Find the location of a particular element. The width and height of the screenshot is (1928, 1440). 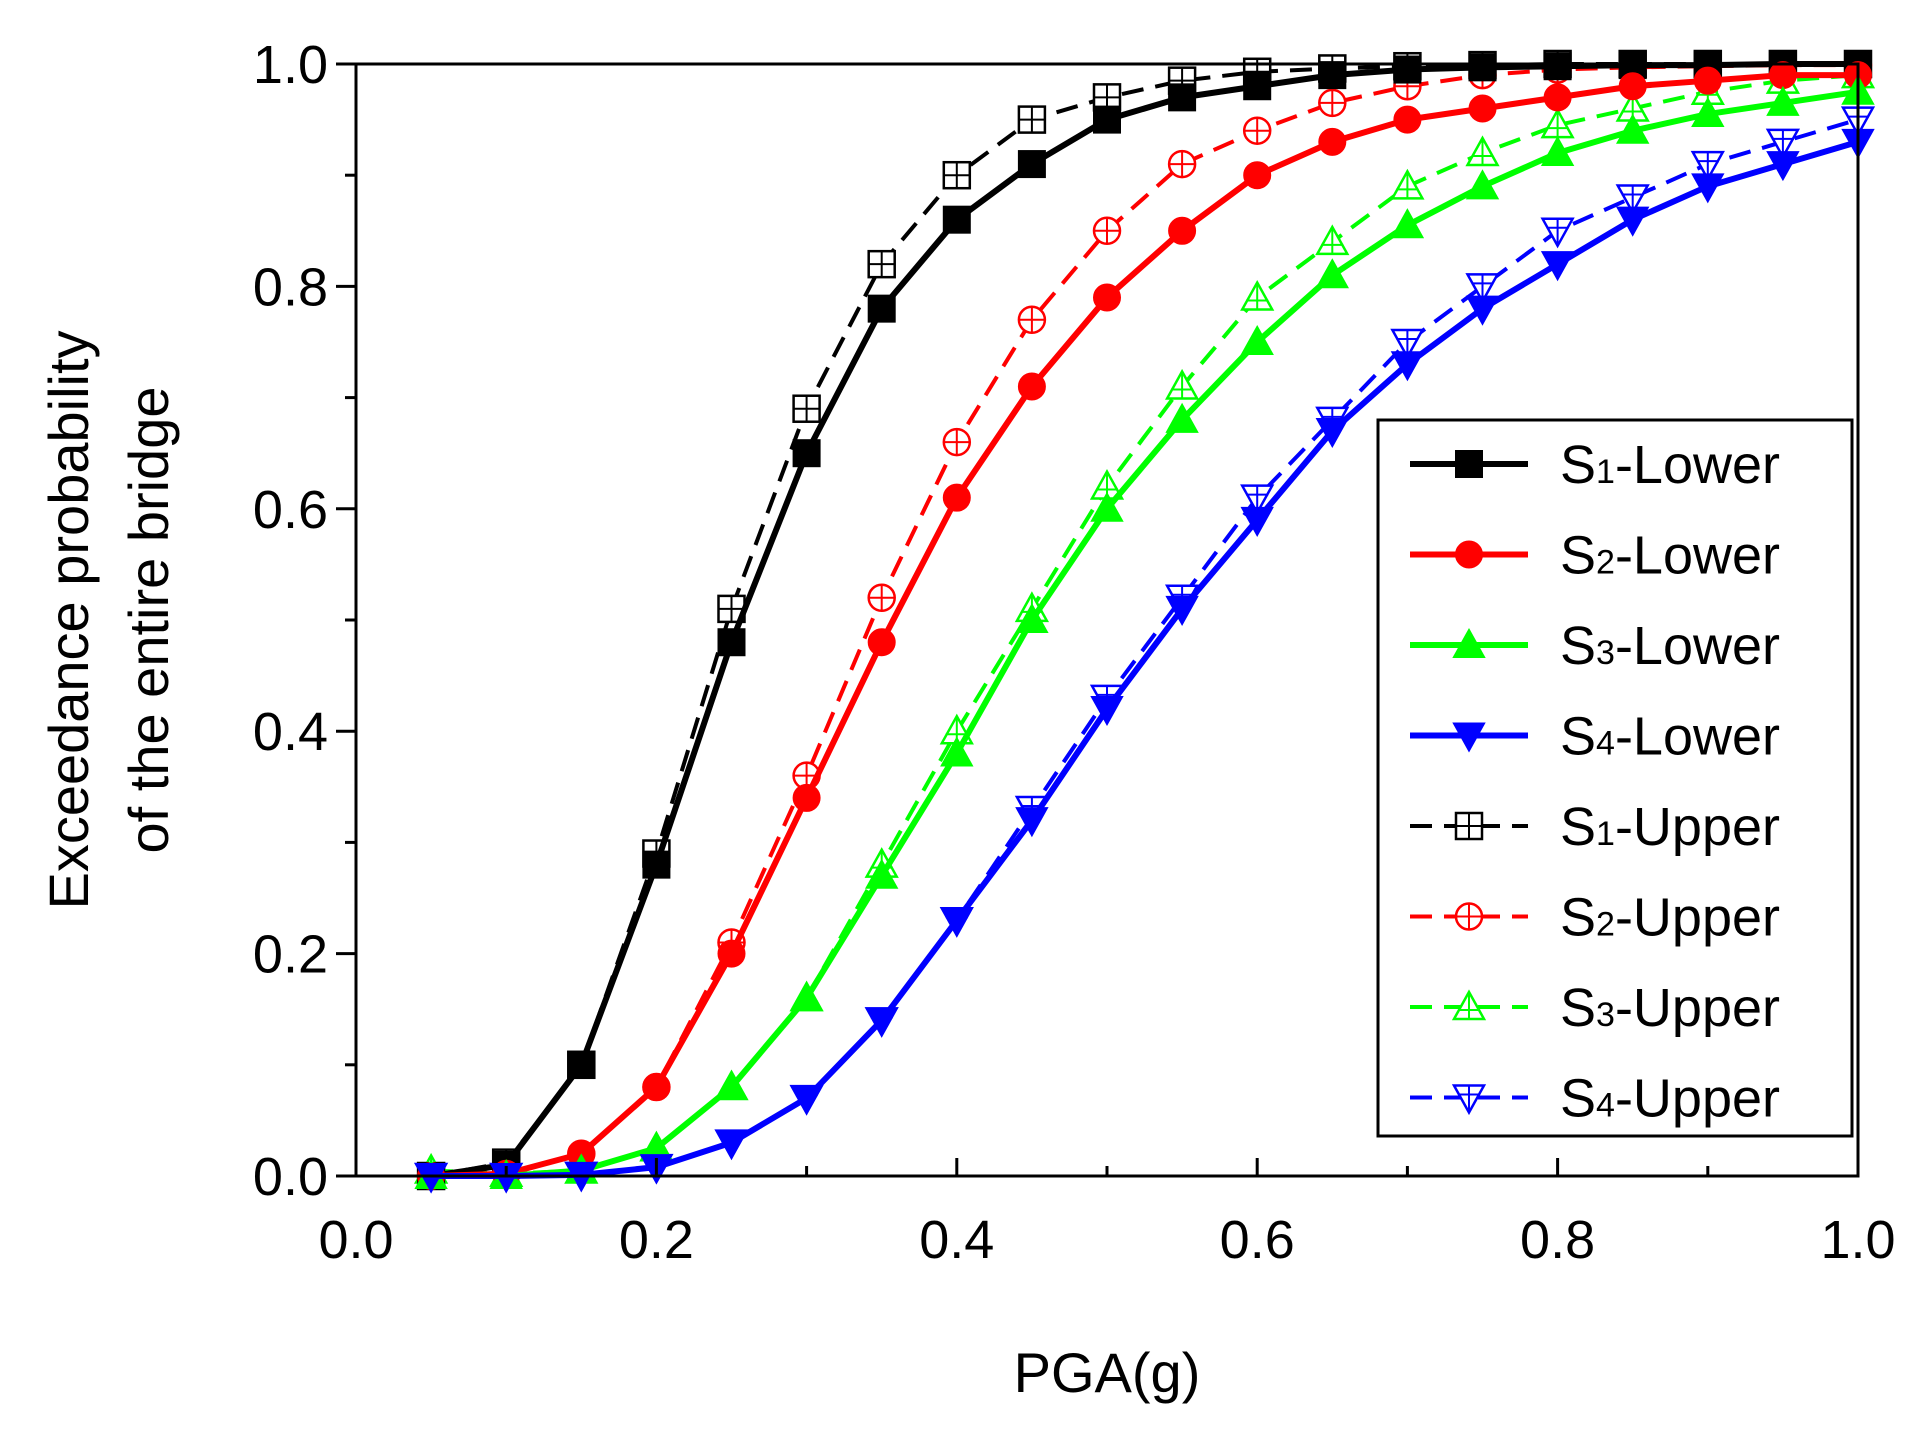

y-tick-label: 0.4 is located at coordinates (290, 732).